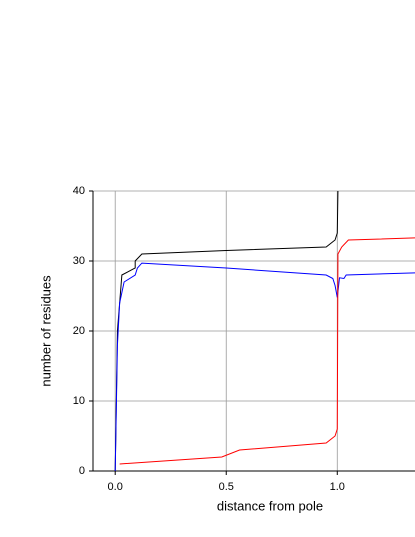  What do you see at coordinates (79, 331) in the screenshot?
I see `y-tick-label: 20` at bounding box center [79, 331].